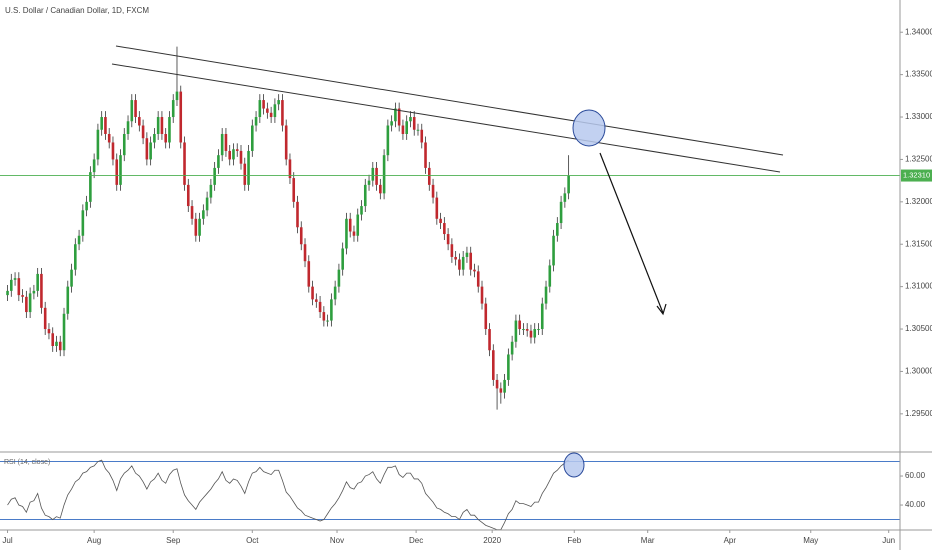 This screenshot has height=550, width=932. What do you see at coordinates (574, 540) in the screenshot?
I see `x-tick-label: Feb` at bounding box center [574, 540].